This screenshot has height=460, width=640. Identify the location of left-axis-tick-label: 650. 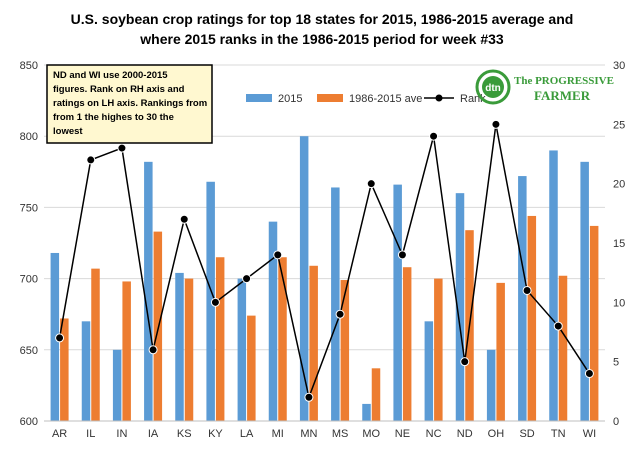
(29, 351).